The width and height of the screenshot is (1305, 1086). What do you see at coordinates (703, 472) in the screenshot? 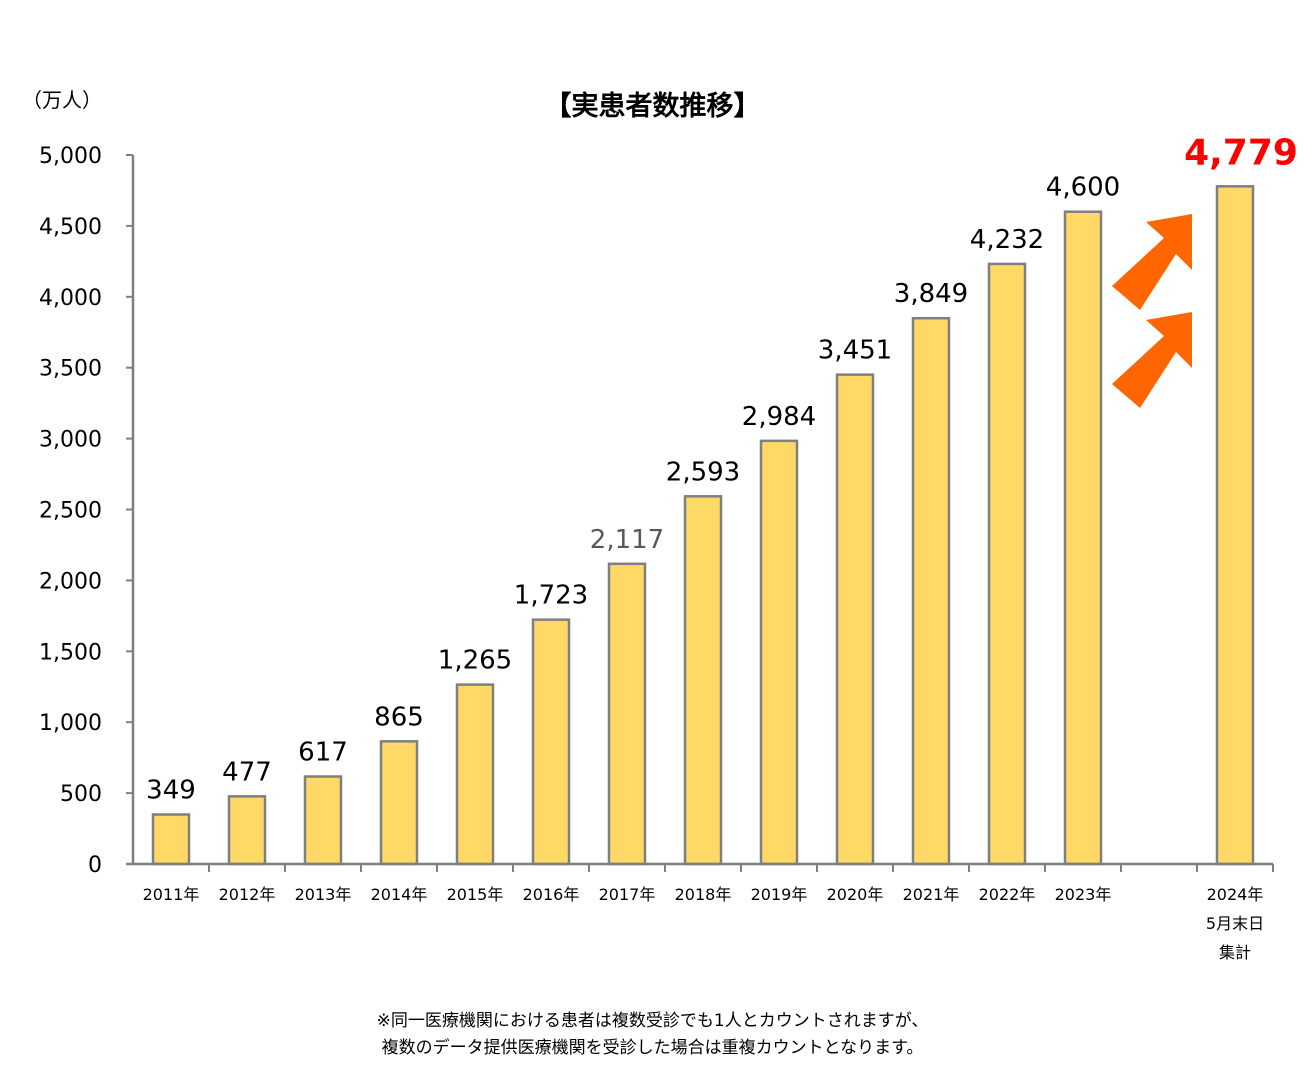
I see `bar-value-label: 2,593` at bounding box center [703, 472].